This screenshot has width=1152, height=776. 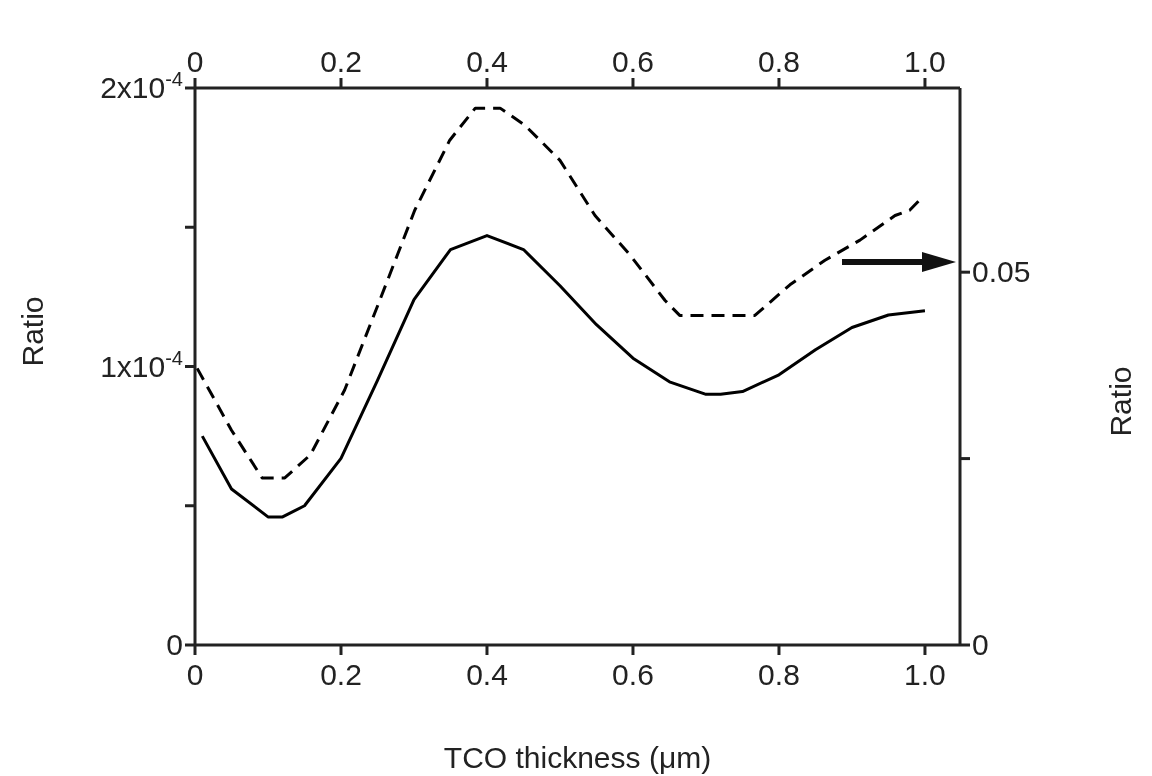 What do you see at coordinates (487, 674) in the screenshot?
I see `x2-tick-label: 0.4` at bounding box center [487, 674].